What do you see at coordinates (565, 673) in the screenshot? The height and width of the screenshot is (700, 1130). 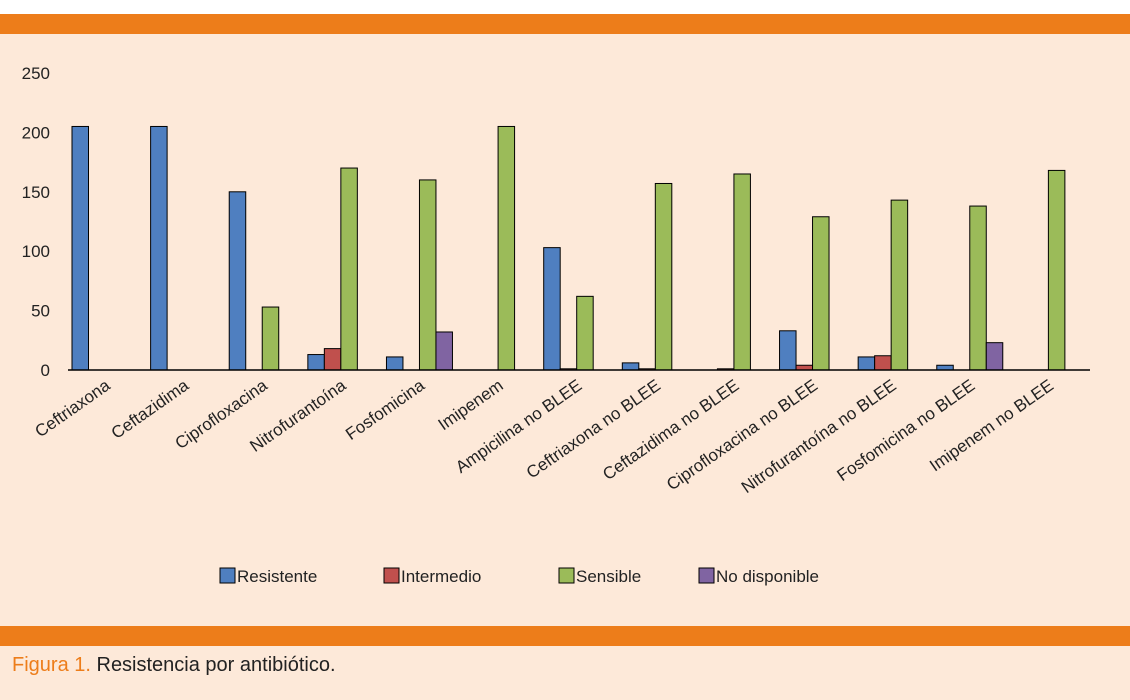 I see `caption-area: Figura 1. Resistencia por antibiótico.` at bounding box center [565, 673].